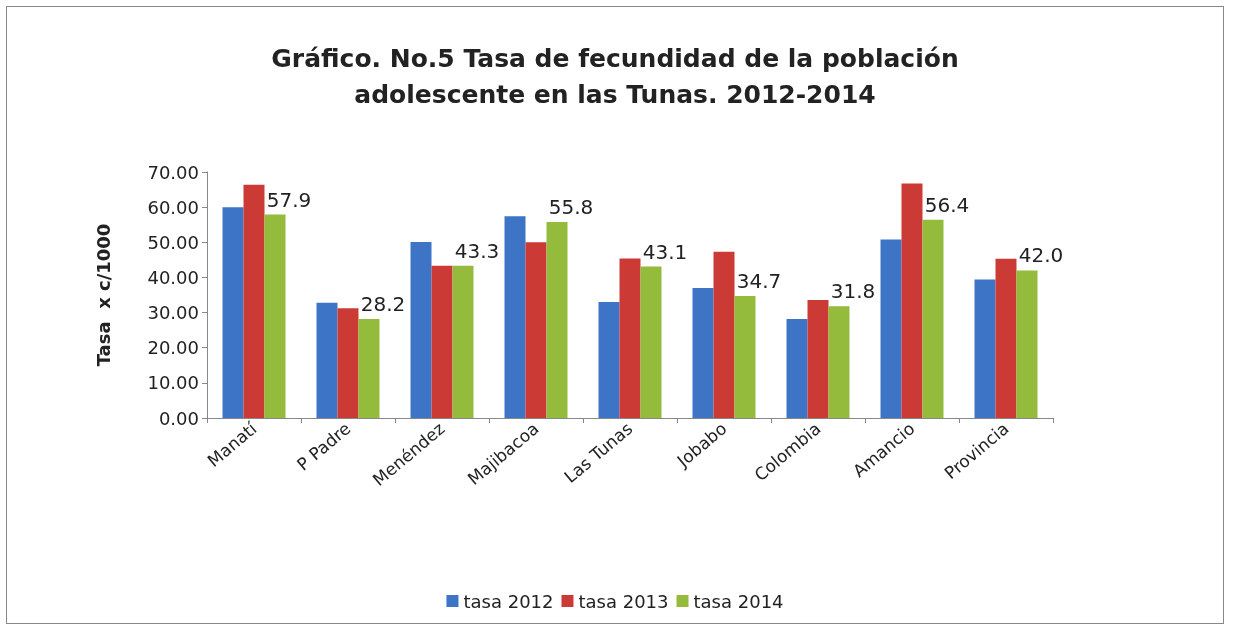  I want to click on data-label: 43.1, so click(665, 251).